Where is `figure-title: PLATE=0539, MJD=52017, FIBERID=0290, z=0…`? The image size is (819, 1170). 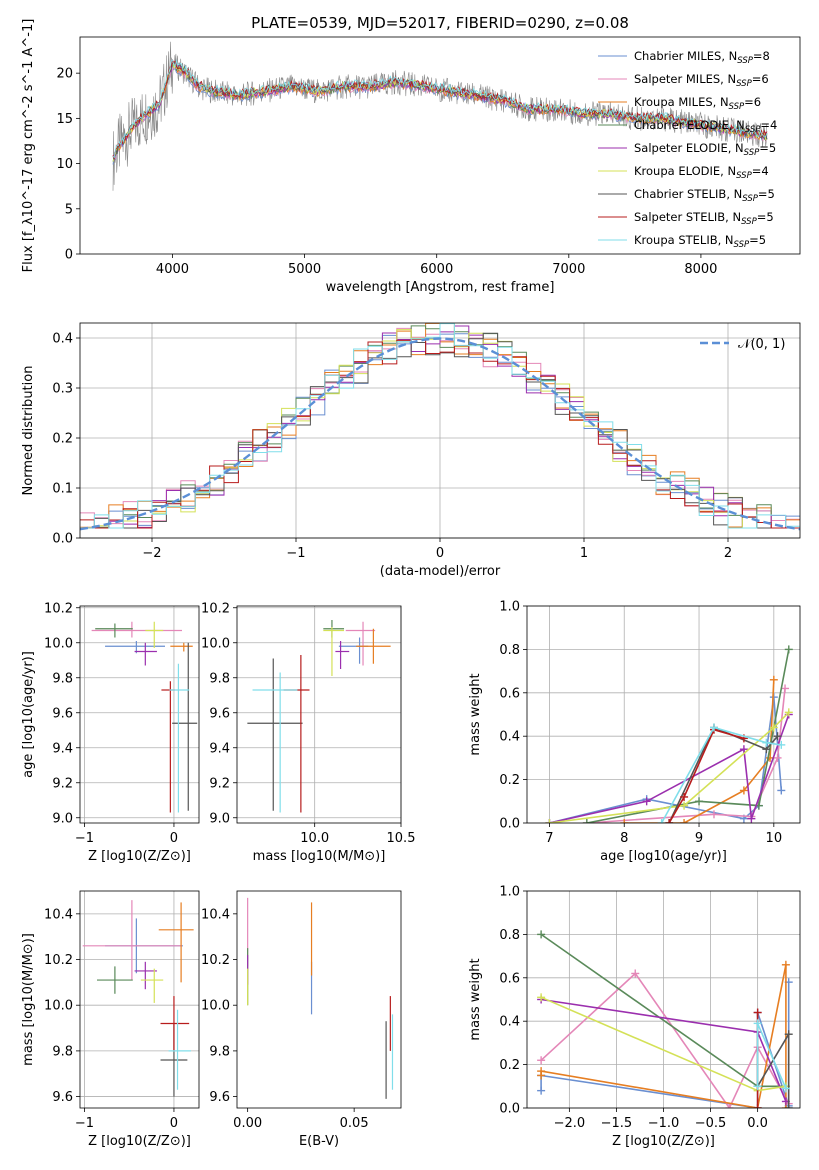
figure-title: PLATE=0539, MJD=52017, FIBERID=0290, z=0… is located at coordinates (440, 23).